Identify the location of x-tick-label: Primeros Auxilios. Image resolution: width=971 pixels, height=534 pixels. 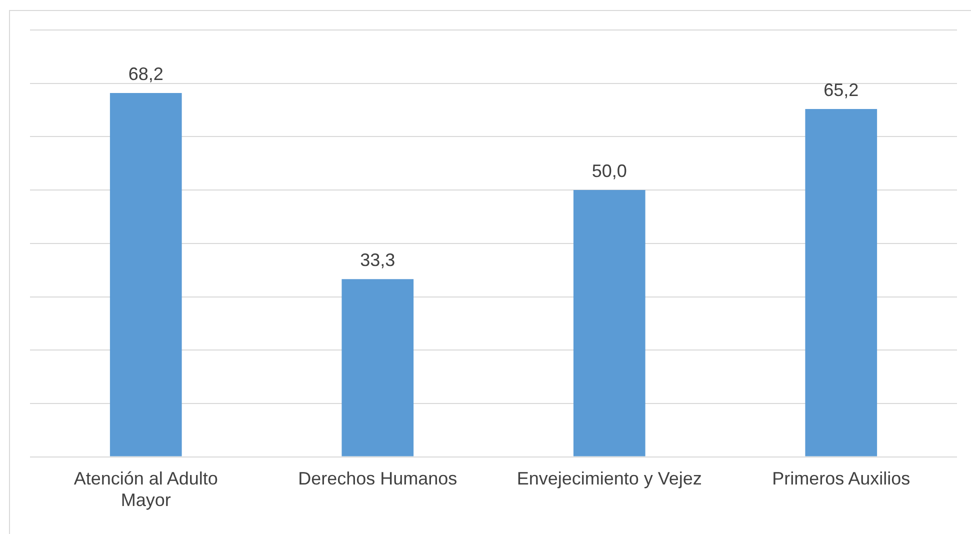
(841, 478).